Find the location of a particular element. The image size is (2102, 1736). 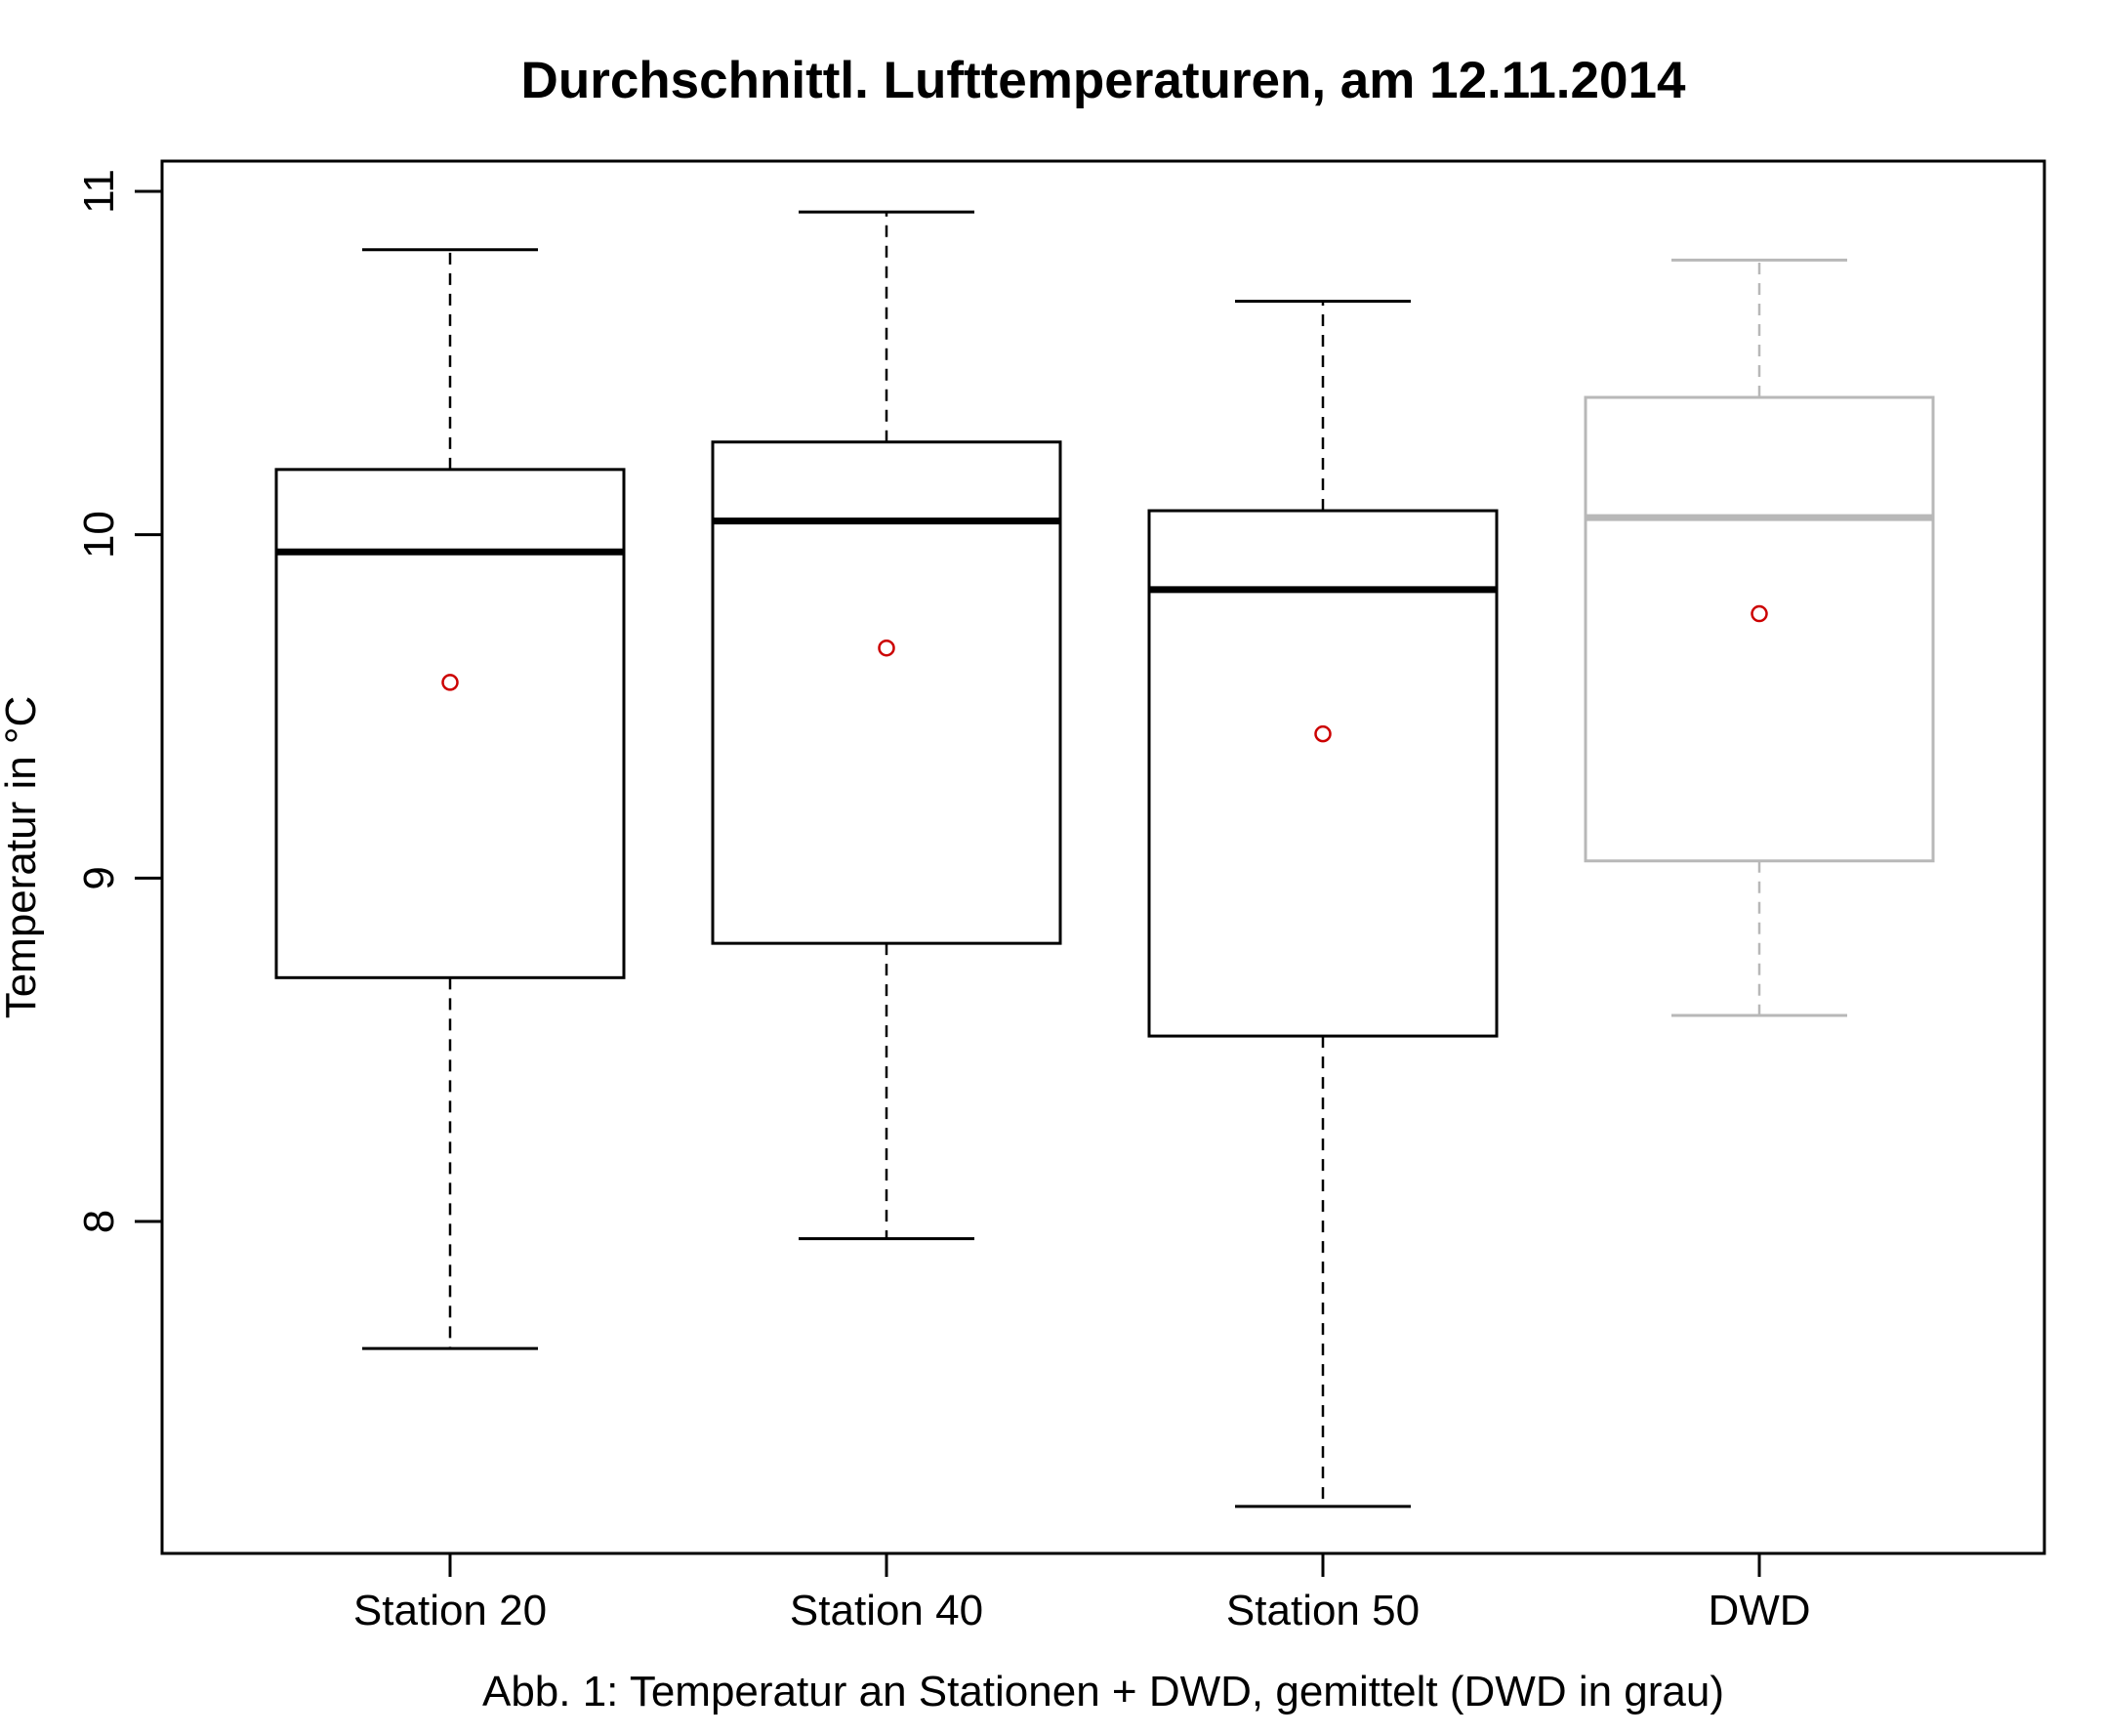

x-axis: Station 20 Station 40 Station 50 DWD is located at coordinates (1082, 1592).